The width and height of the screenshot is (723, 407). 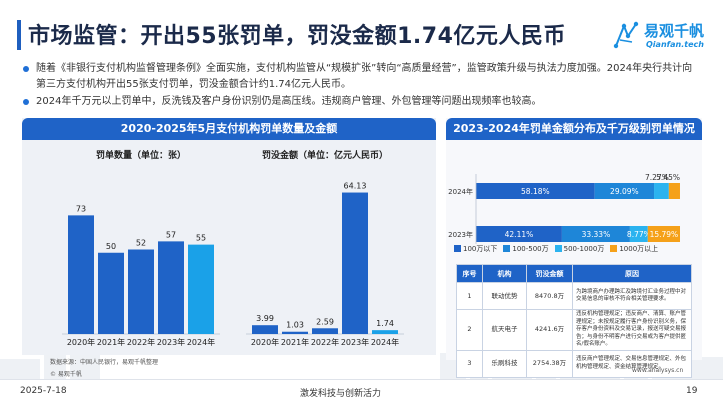 What do you see at coordinates (81, 342) in the screenshot?
I see `tick-label: 2020年` at bounding box center [81, 342].